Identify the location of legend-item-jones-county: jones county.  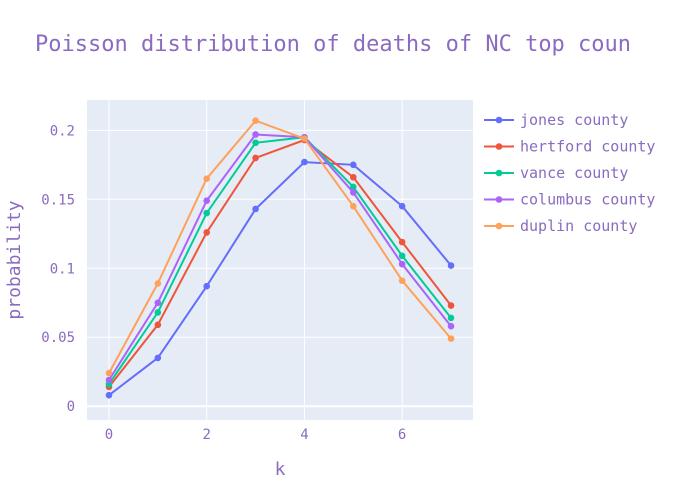
(556, 120).